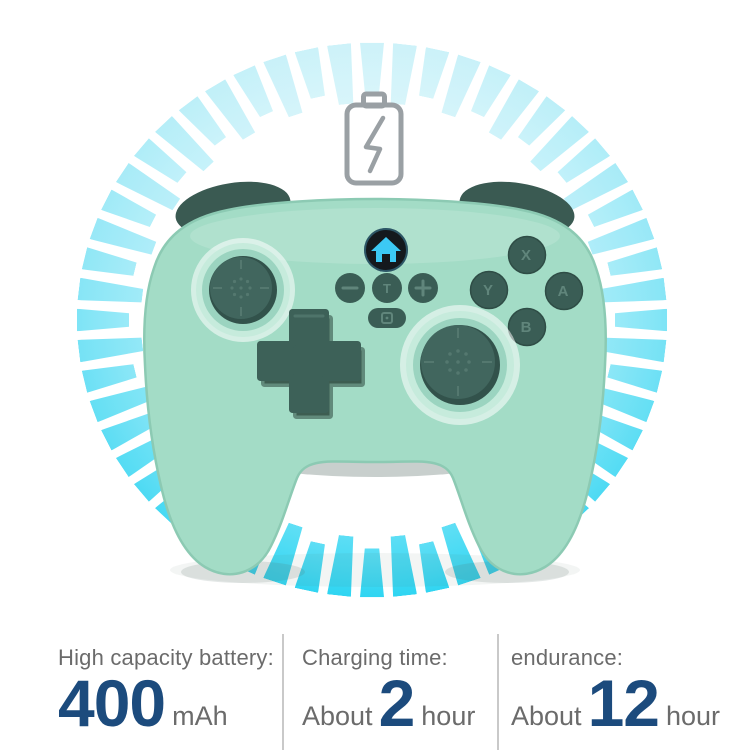  I want to click on home-icon, so click(386, 249).